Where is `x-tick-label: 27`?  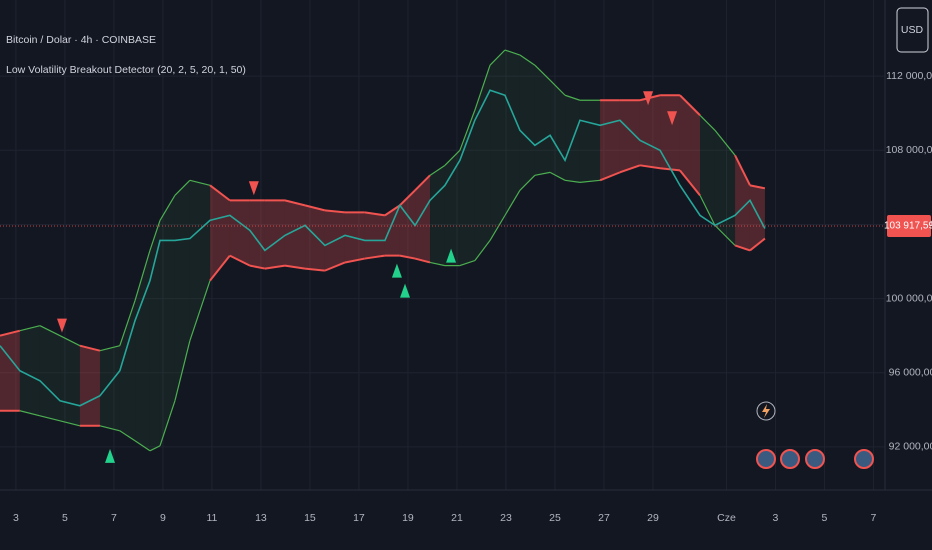 x-tick-label: 27 is located at coordinates (604, 518).